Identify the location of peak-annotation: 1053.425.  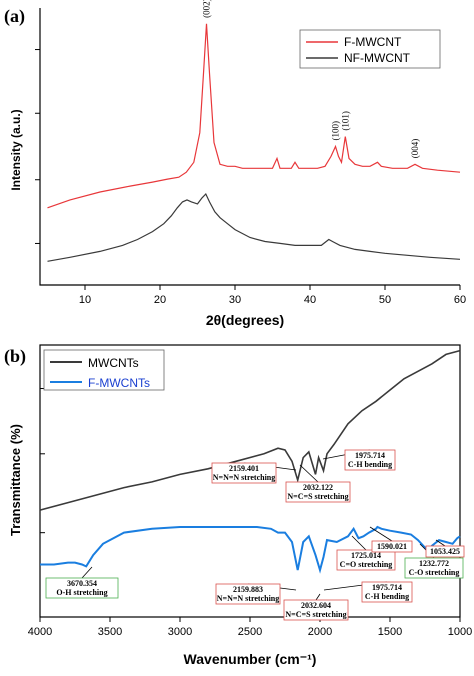
(445, 548).